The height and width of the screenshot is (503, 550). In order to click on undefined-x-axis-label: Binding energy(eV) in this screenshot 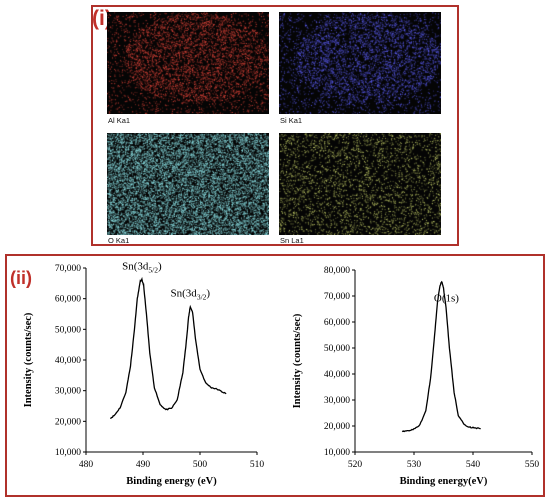, I will do `click(444, 481)`.